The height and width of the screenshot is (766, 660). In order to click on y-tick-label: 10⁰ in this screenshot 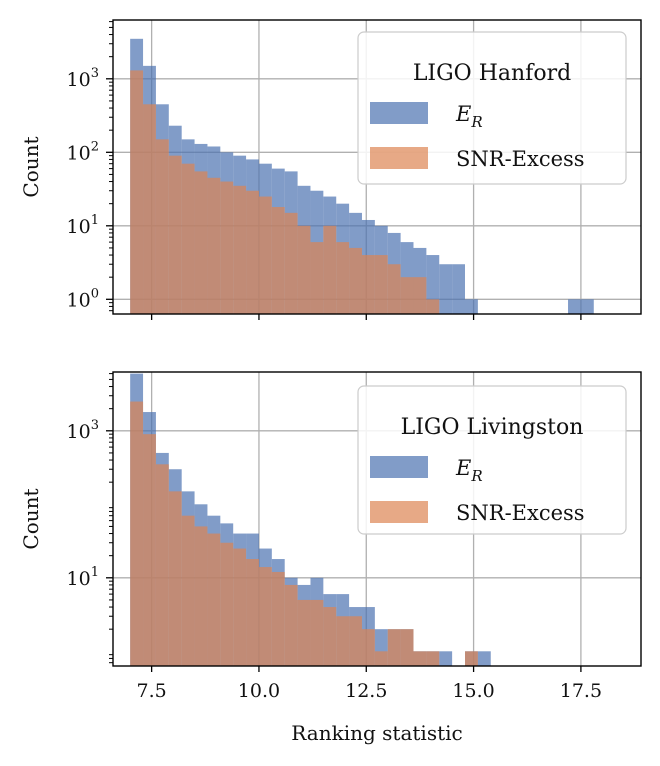, I will do `click(83, 298)`.